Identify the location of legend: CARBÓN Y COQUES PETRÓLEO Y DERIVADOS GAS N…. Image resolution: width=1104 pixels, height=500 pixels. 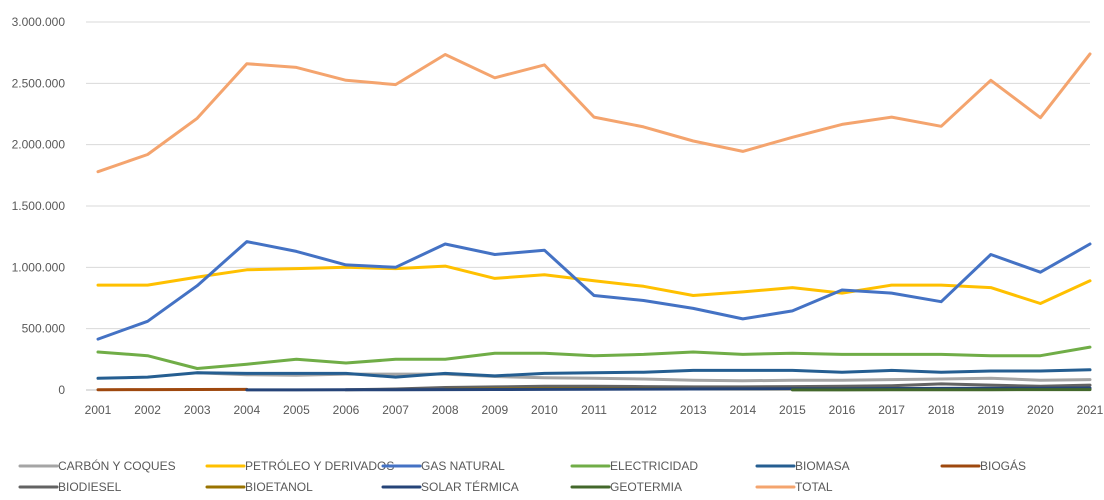
(522, 476).